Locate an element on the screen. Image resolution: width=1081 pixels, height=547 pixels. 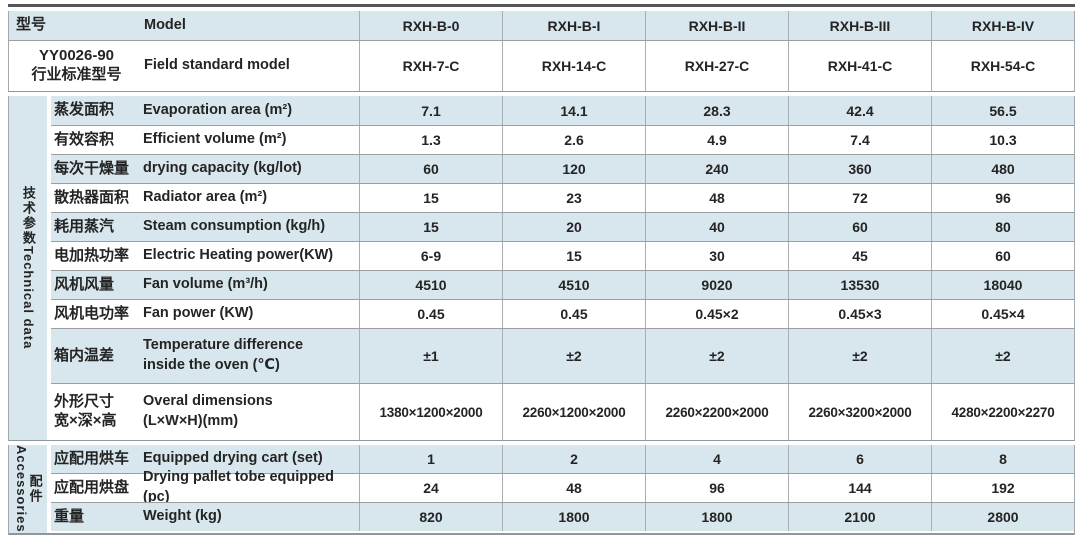
value-cell: 6-9 is located at coordinates (430, 256).